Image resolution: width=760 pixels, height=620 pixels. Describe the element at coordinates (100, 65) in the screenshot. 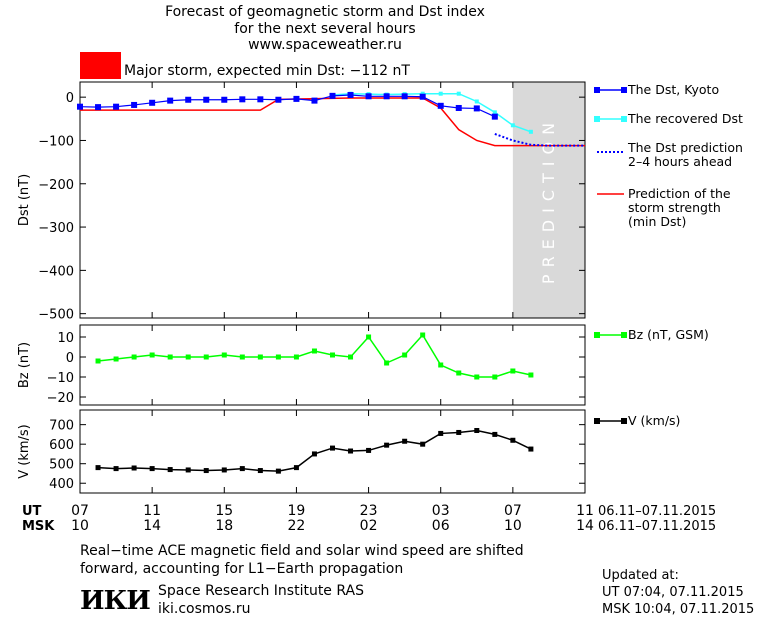

I see `storm-level-swatch` at that location.